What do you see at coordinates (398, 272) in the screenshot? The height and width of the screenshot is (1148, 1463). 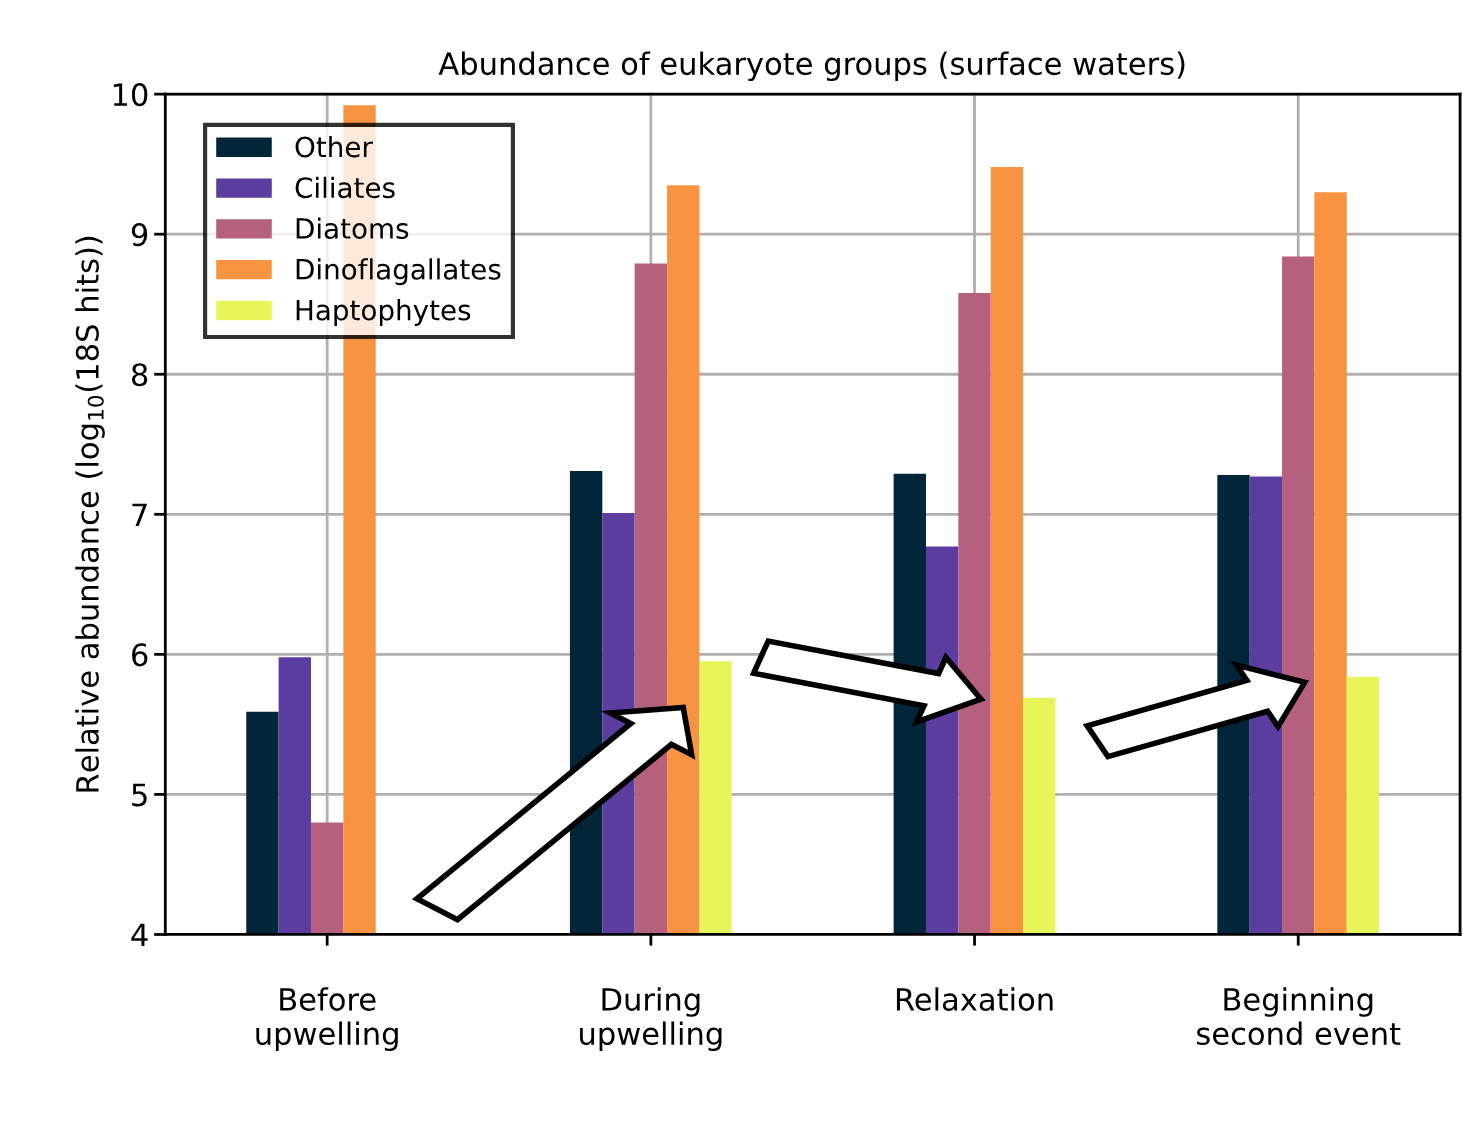 I see `legend-label: Dinoflagallates` at bounding box center [398, 272].